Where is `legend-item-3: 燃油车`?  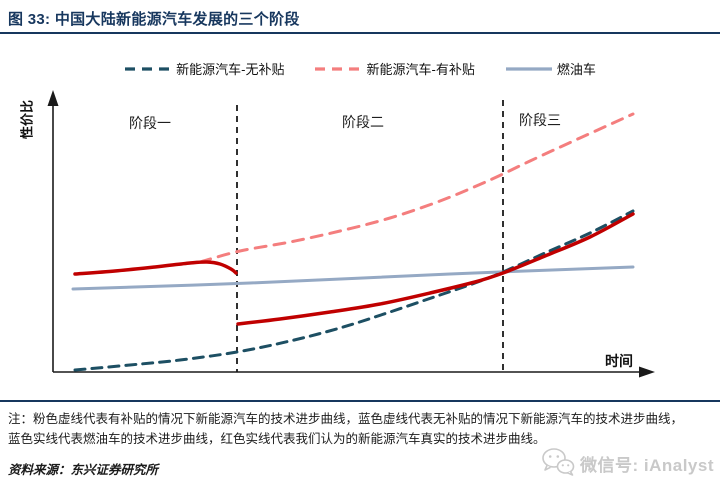
legend-item-3: 燃油车 is located at coordinates (550, 68).